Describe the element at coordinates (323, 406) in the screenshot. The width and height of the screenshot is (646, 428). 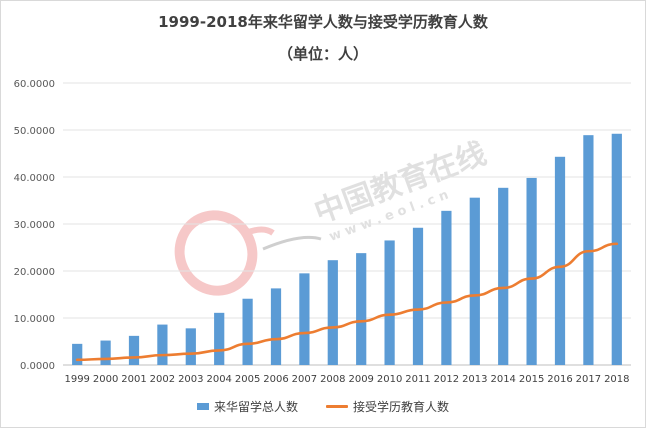
I see `legend: 来华留学总人数 接受学历教育人数` at that location.